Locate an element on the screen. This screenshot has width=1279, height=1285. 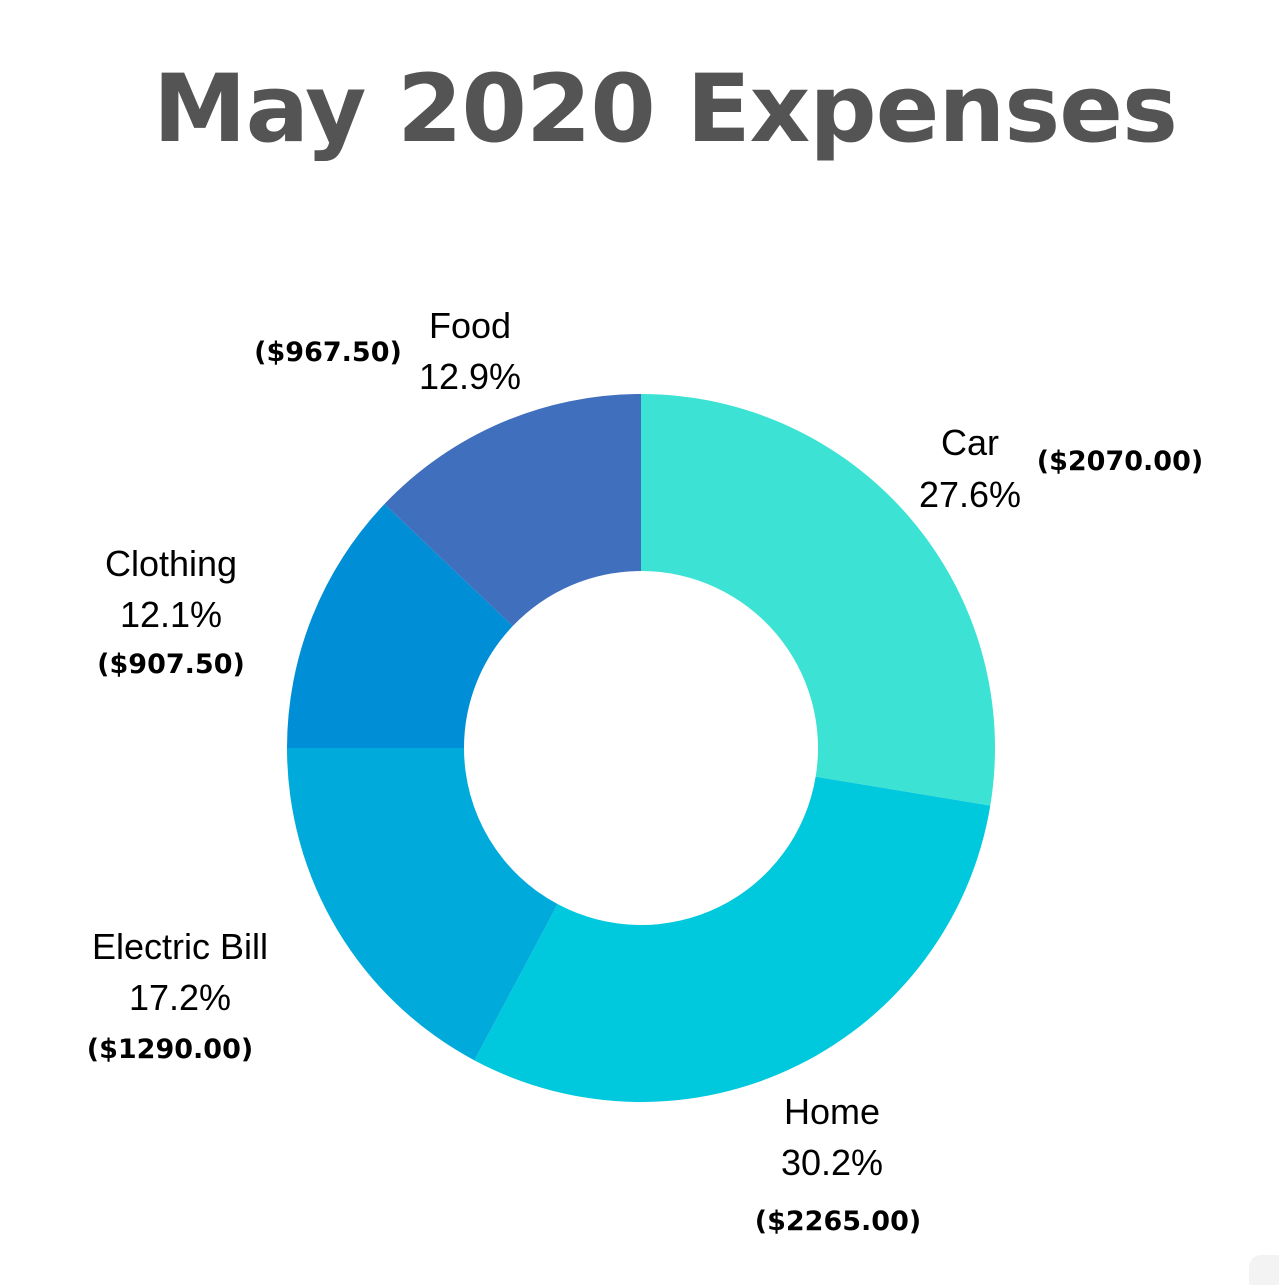
slice-percent-clothing: 12.1% is located at coordinates (171, 614).